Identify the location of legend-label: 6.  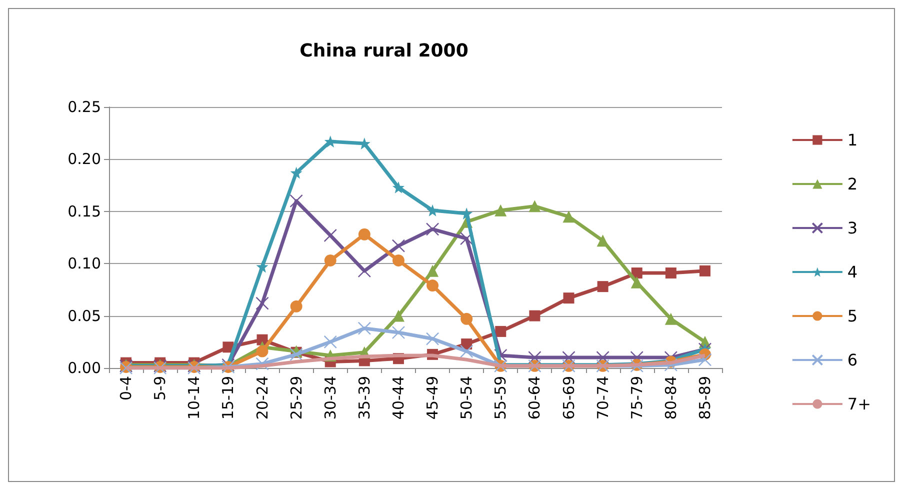
(852, 360).